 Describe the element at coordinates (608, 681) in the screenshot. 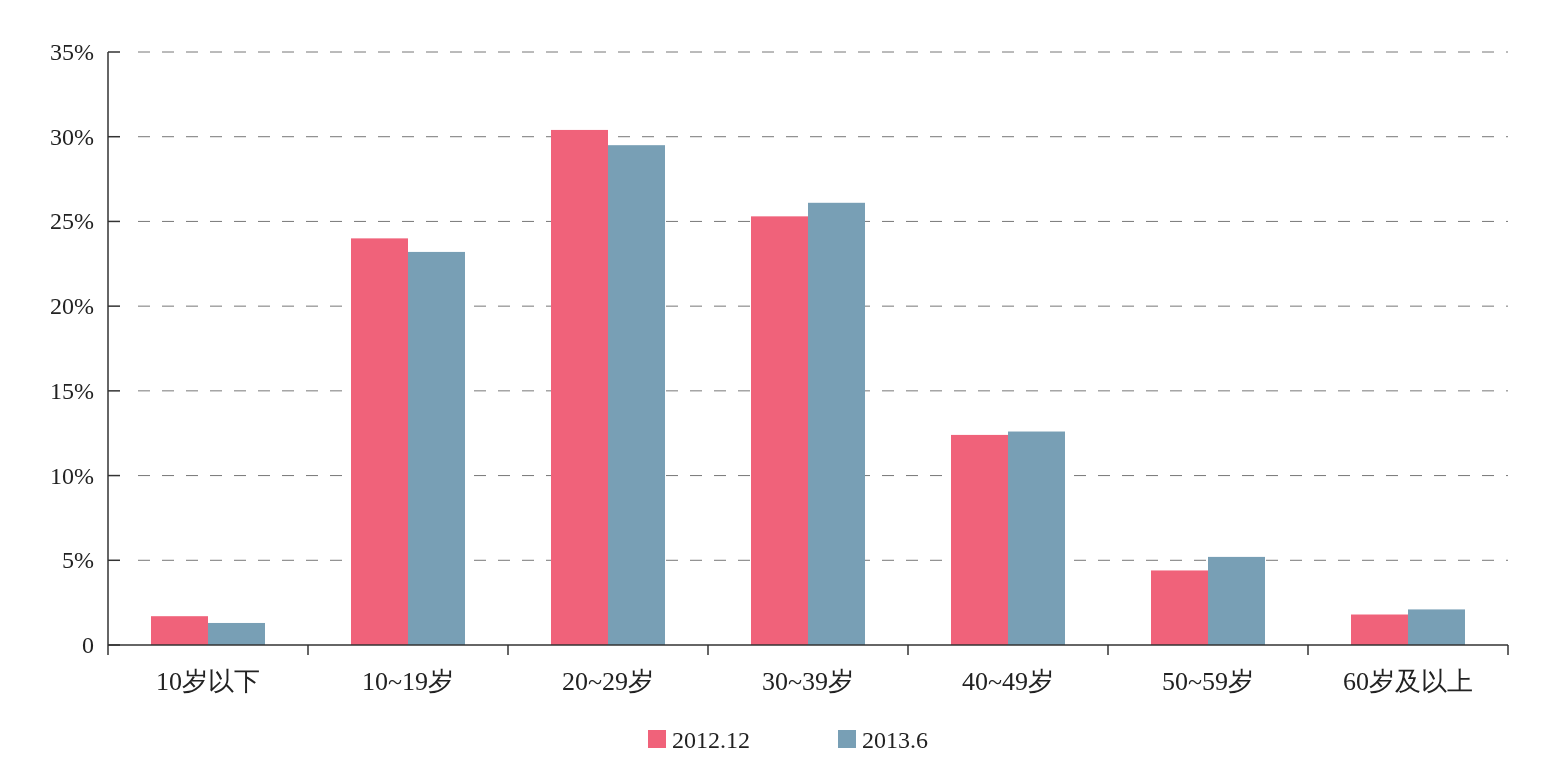

I see `xtick: 20~29岁` at that location.